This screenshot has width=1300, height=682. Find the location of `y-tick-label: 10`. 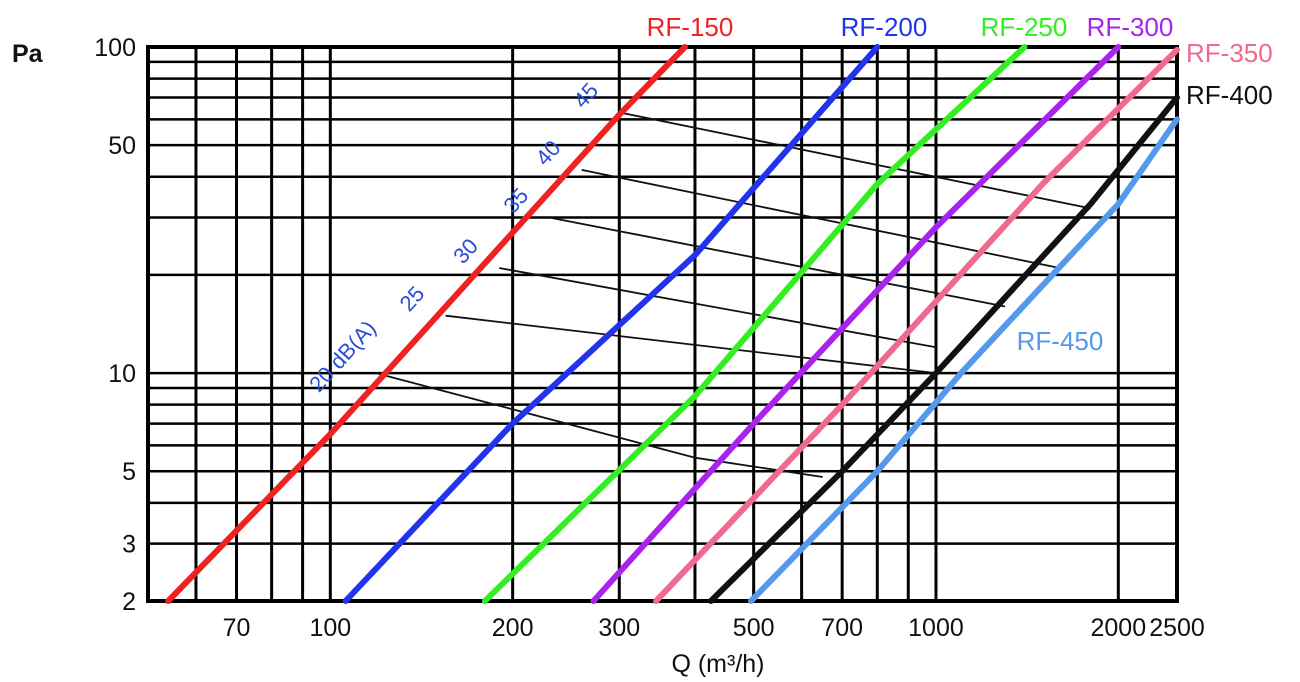

y-tick-label: 10 is located at coordinates (122, 374).